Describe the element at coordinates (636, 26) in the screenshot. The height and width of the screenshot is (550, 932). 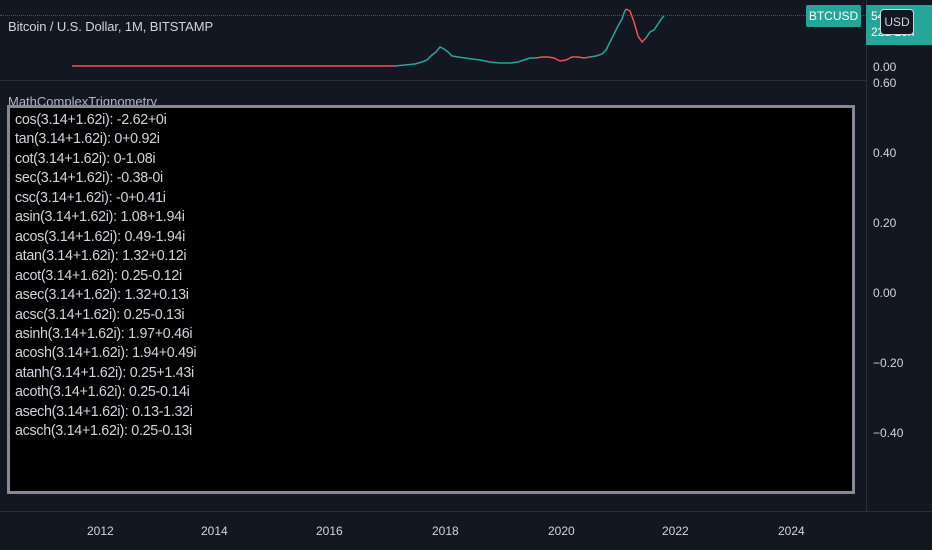
I see `price-peak-segment` at that location.